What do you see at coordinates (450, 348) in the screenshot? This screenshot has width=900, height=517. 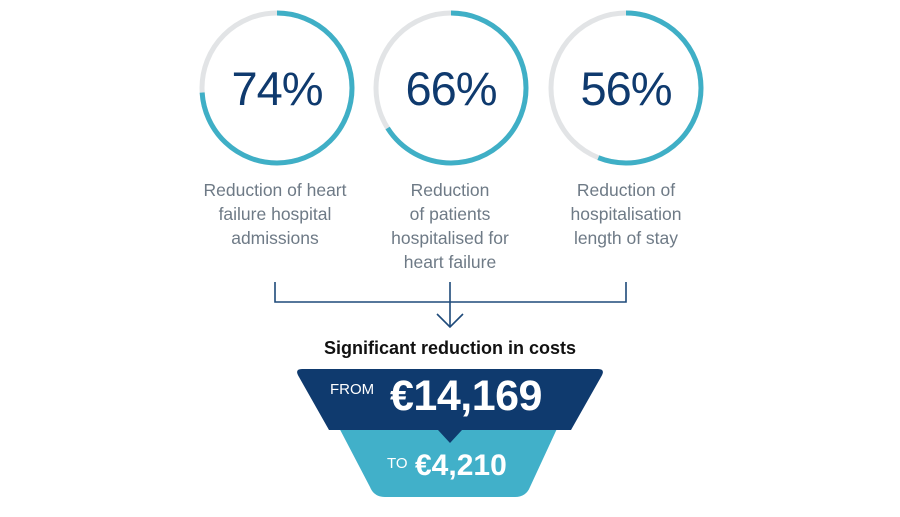 I see `headline: Significant reduction in costs` at bounding box center [450, 348].